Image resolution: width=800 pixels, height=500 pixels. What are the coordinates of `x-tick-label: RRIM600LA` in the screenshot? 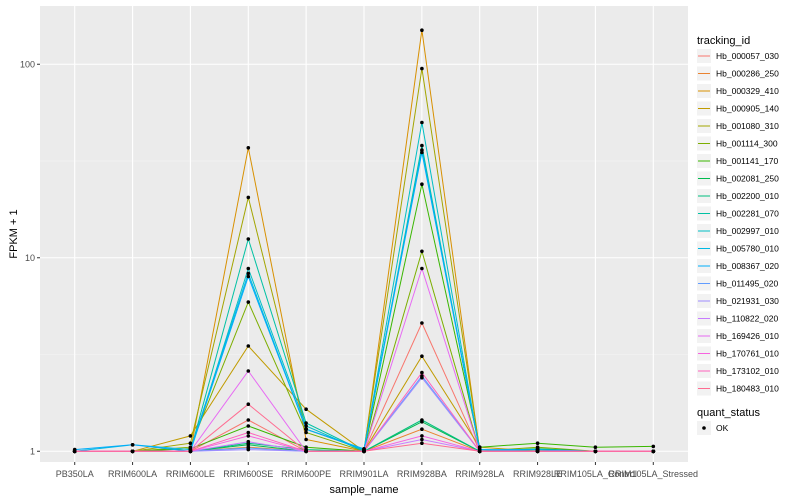 It's located at (132, 474).